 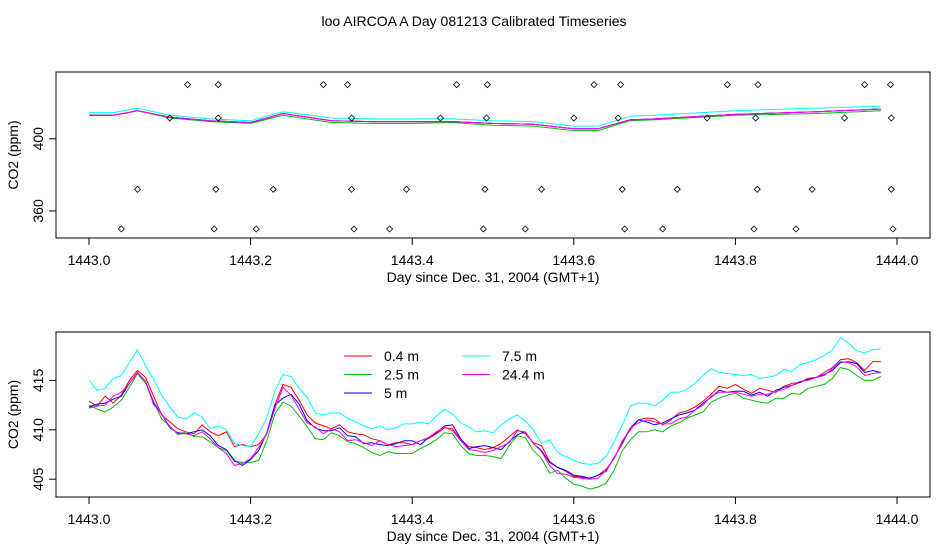 I want to click on y-tick-label: 400, so click(x=38, y=139).